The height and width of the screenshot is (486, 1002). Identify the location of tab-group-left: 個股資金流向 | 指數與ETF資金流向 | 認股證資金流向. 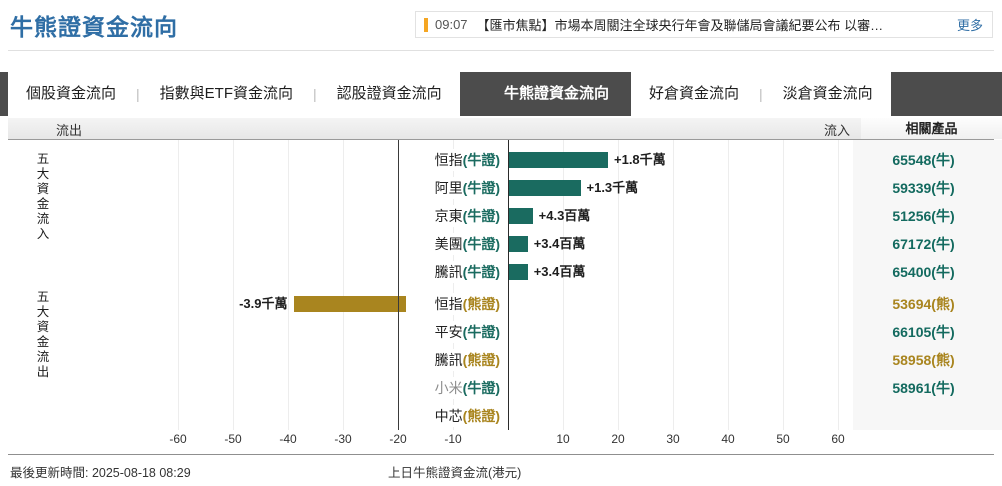
(234, 94).